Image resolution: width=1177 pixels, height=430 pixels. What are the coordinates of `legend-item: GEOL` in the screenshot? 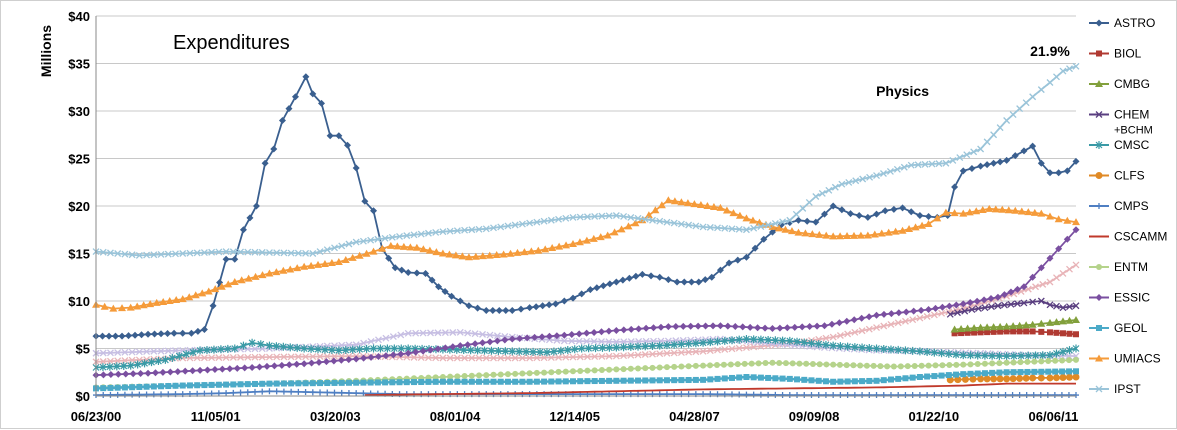 It's located at (1118, 328).